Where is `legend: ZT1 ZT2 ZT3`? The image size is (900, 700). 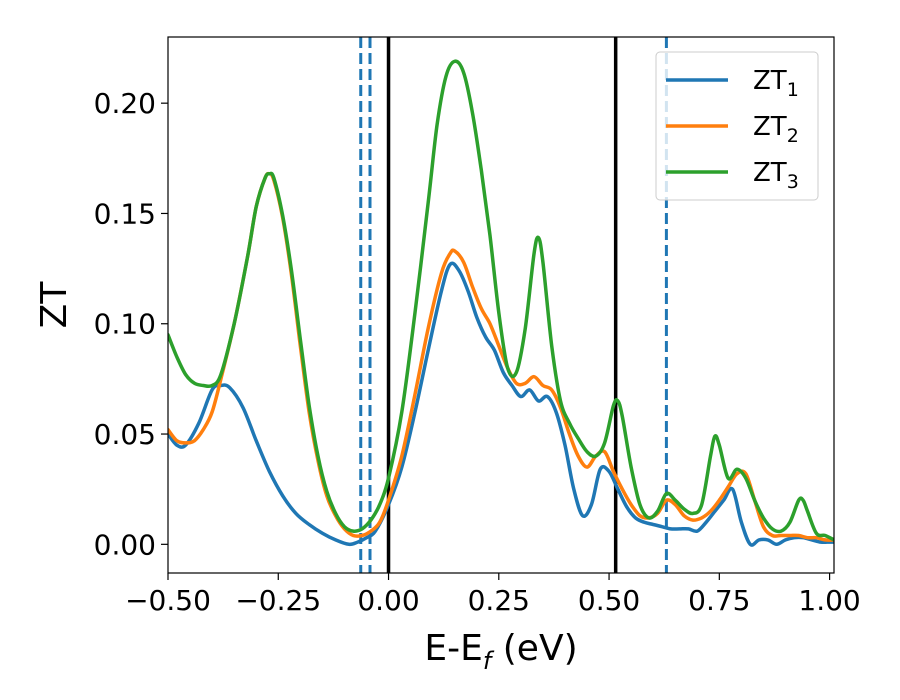 legend: ZT1 ZT2 ZT3 is located at coordinates (737, 126).